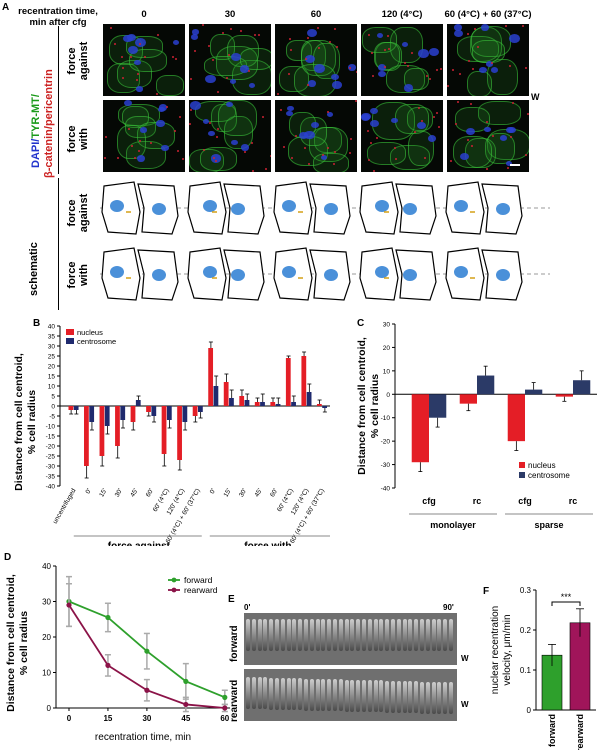  I want to click on legend-marker, so click(174, 590).